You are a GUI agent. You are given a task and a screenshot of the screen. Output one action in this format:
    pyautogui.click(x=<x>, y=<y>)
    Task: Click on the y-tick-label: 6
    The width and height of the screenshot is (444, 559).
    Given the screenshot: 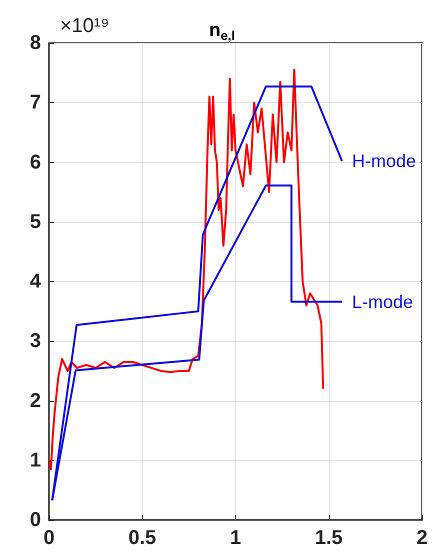 What is the action you would take?
    pyautogui.click(x=35, y=162)
    